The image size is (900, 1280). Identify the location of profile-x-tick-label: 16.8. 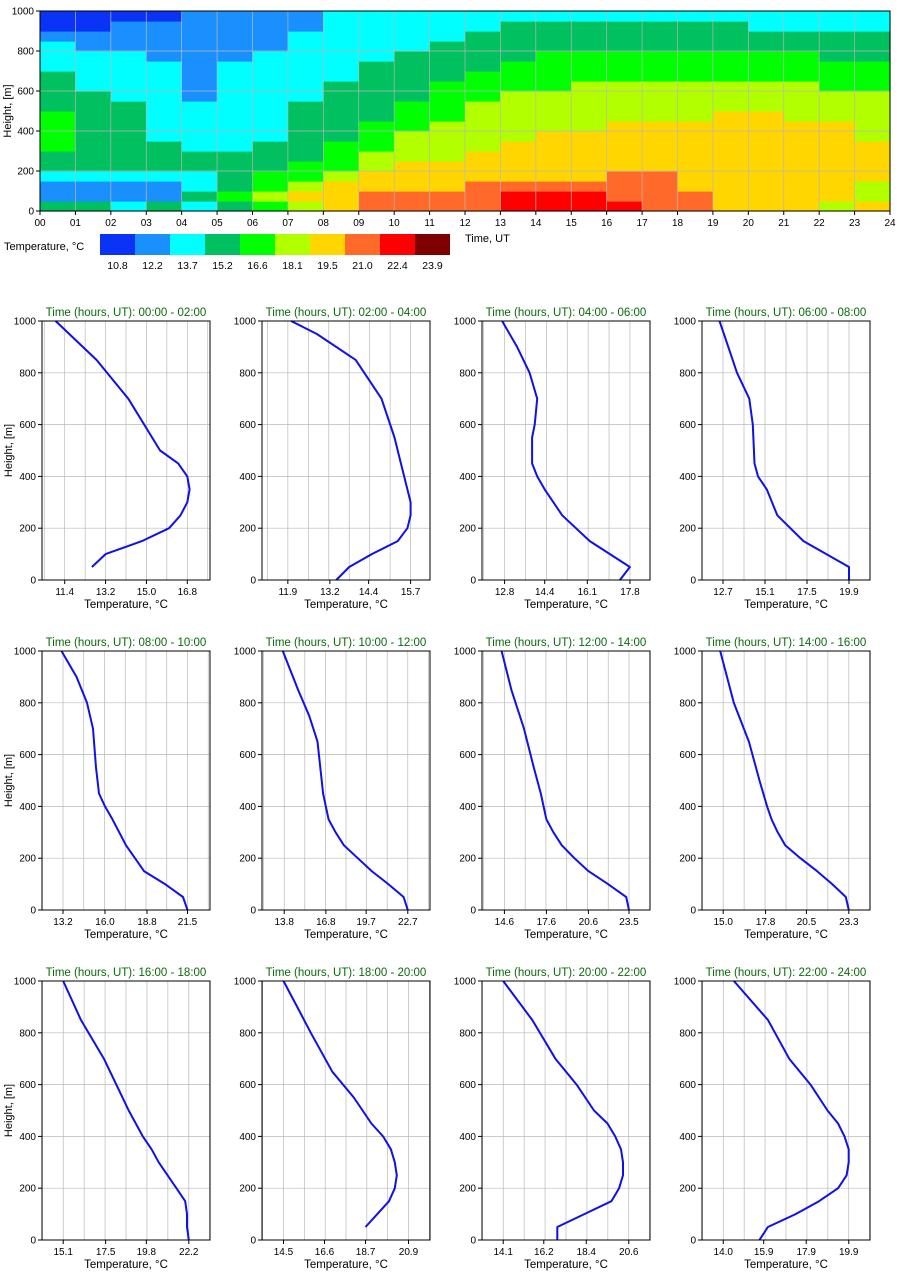
(326, 922).